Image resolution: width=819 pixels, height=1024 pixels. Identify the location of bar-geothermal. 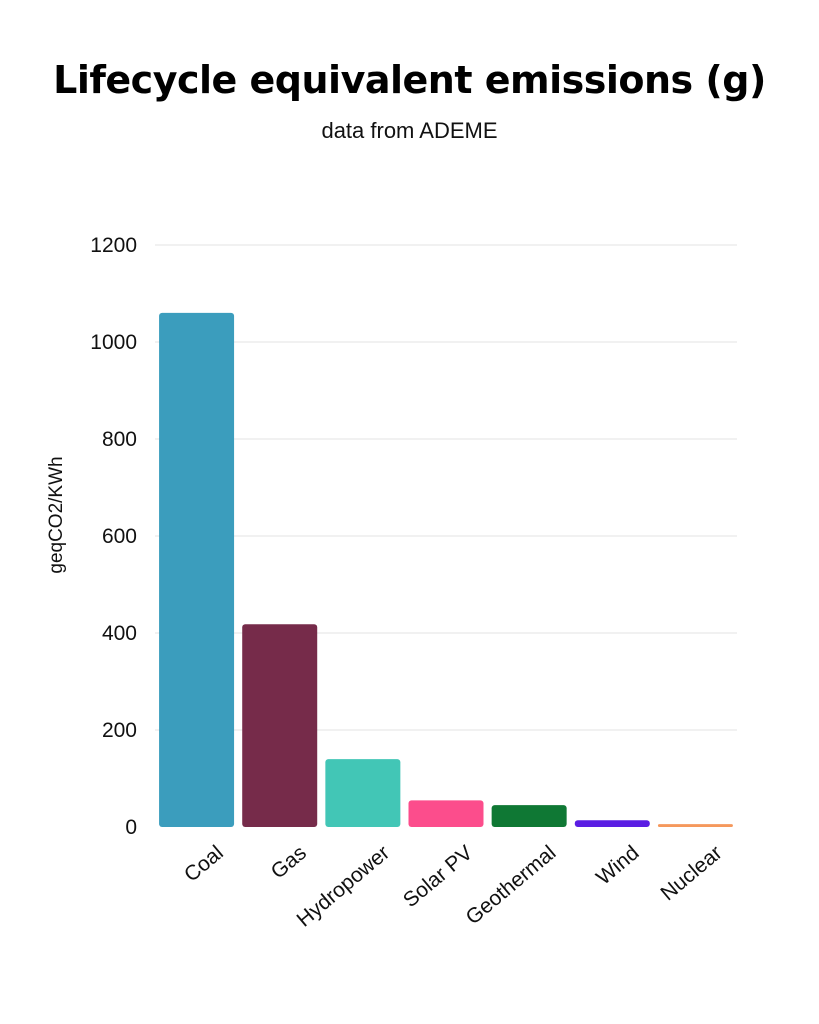
(529, 816).